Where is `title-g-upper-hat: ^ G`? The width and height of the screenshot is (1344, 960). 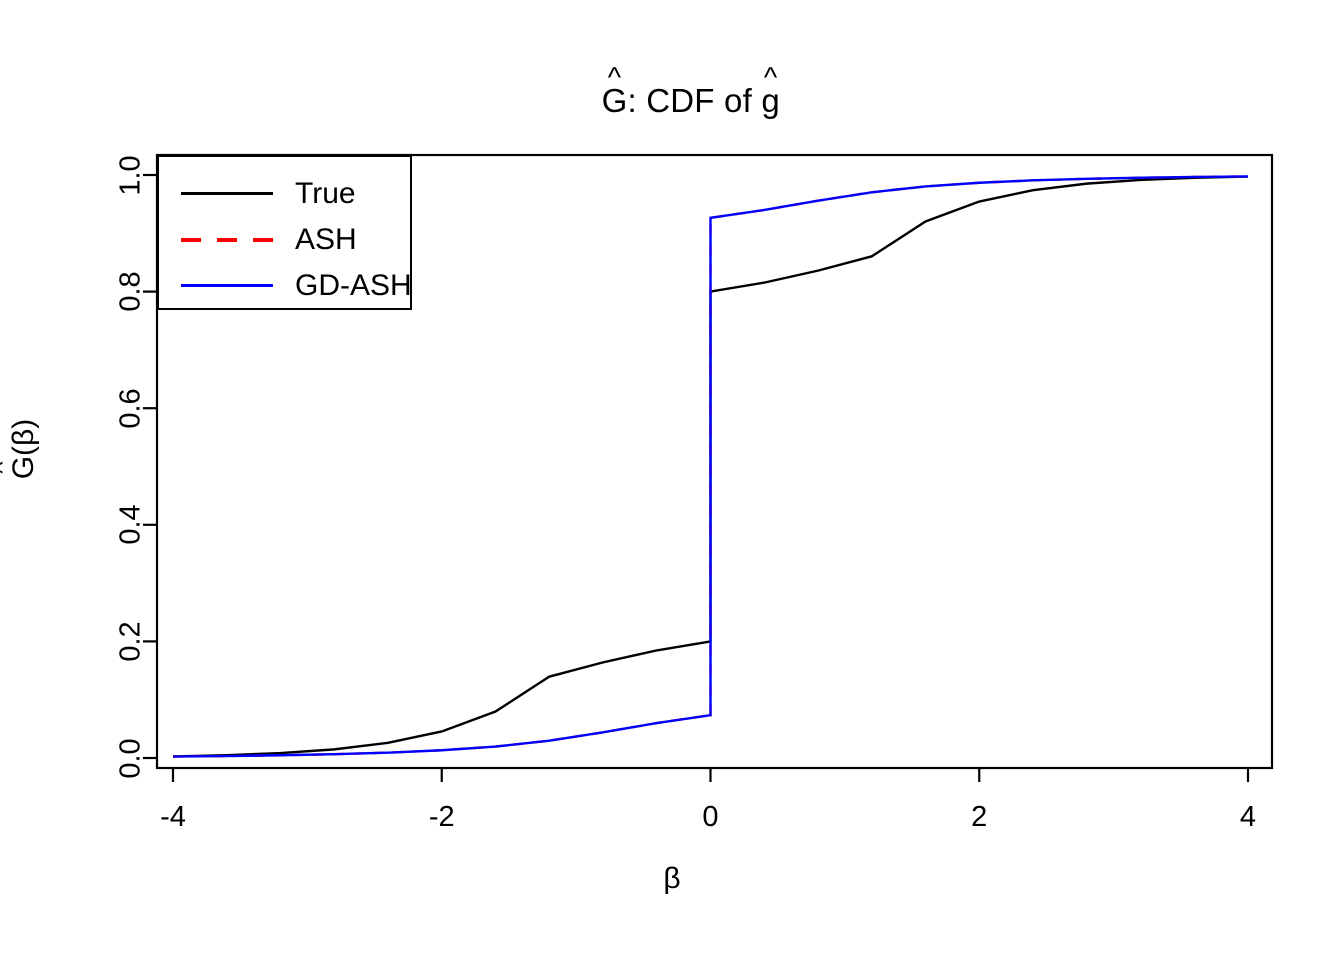
title-g-upper-hat: ^ G is located at coordinates (614, 92).